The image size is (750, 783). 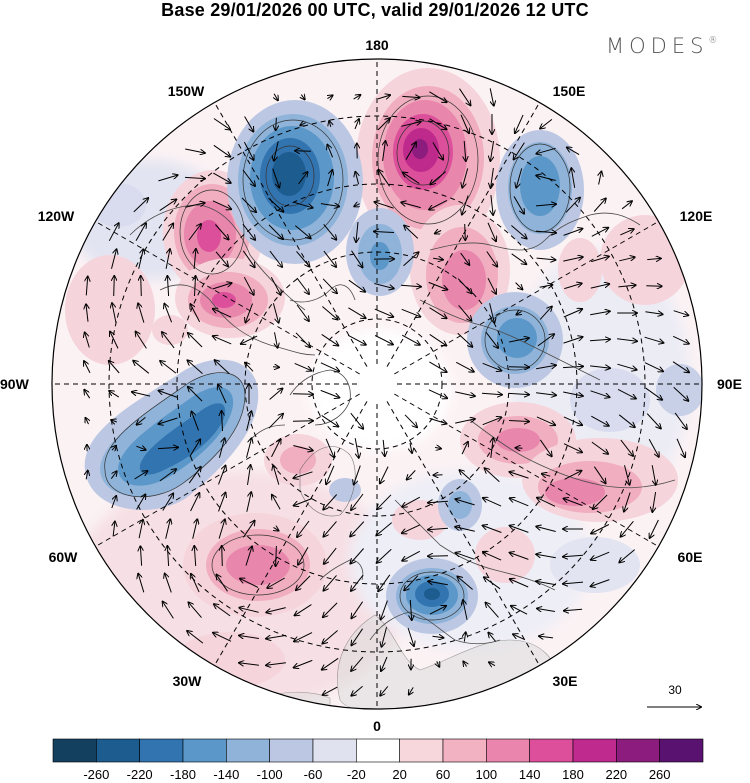 I want to click on lon-label-90w: 90W, so click(x=15, y=384).